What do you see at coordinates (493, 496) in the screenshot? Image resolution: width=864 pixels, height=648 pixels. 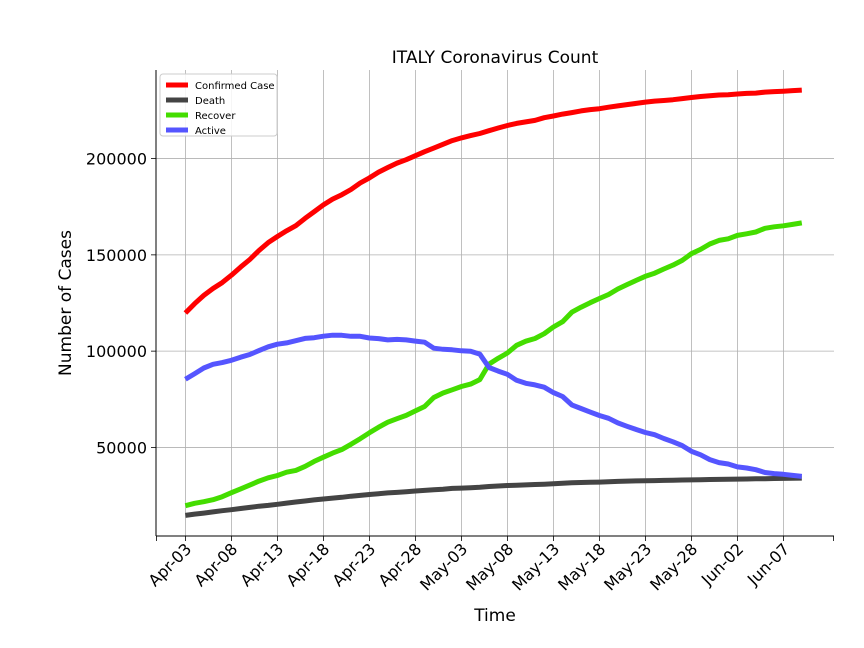 I see `series-line-death` at bounding box center [493, 496].